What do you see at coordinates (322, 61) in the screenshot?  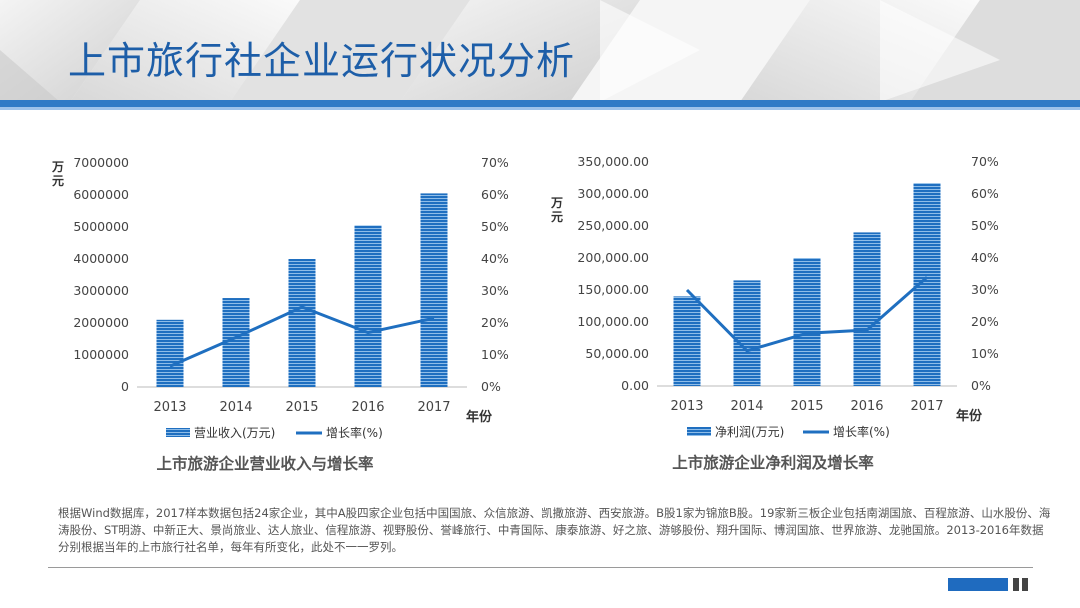 I see `page-title: 上市旅行社企业运行状况分析` at bounding box center [322, 61].